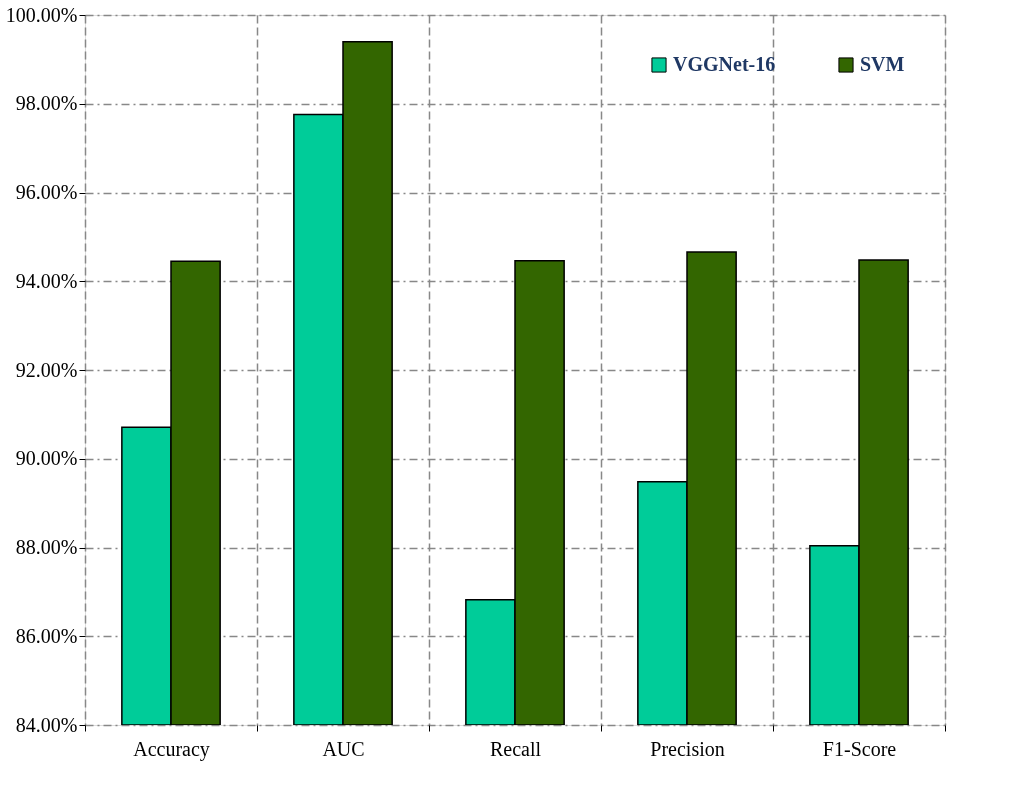 This screenshot has width=1015, height=800. I want to click on y-tick-label: 92.00%, so click(46, 369).